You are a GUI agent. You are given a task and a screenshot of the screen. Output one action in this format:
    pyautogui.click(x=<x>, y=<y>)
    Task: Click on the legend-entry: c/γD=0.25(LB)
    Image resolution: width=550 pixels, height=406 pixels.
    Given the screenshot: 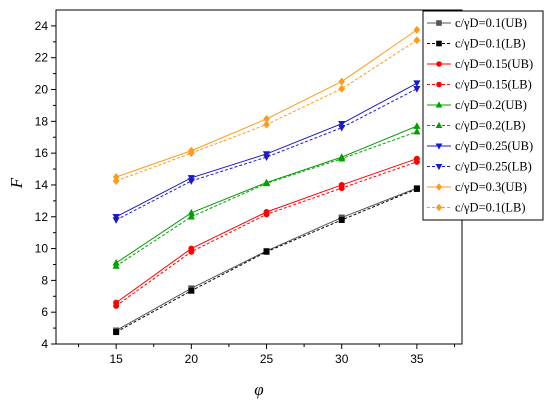 What is the action you would take?
    pyautogui.click(x=479, y=167)
    